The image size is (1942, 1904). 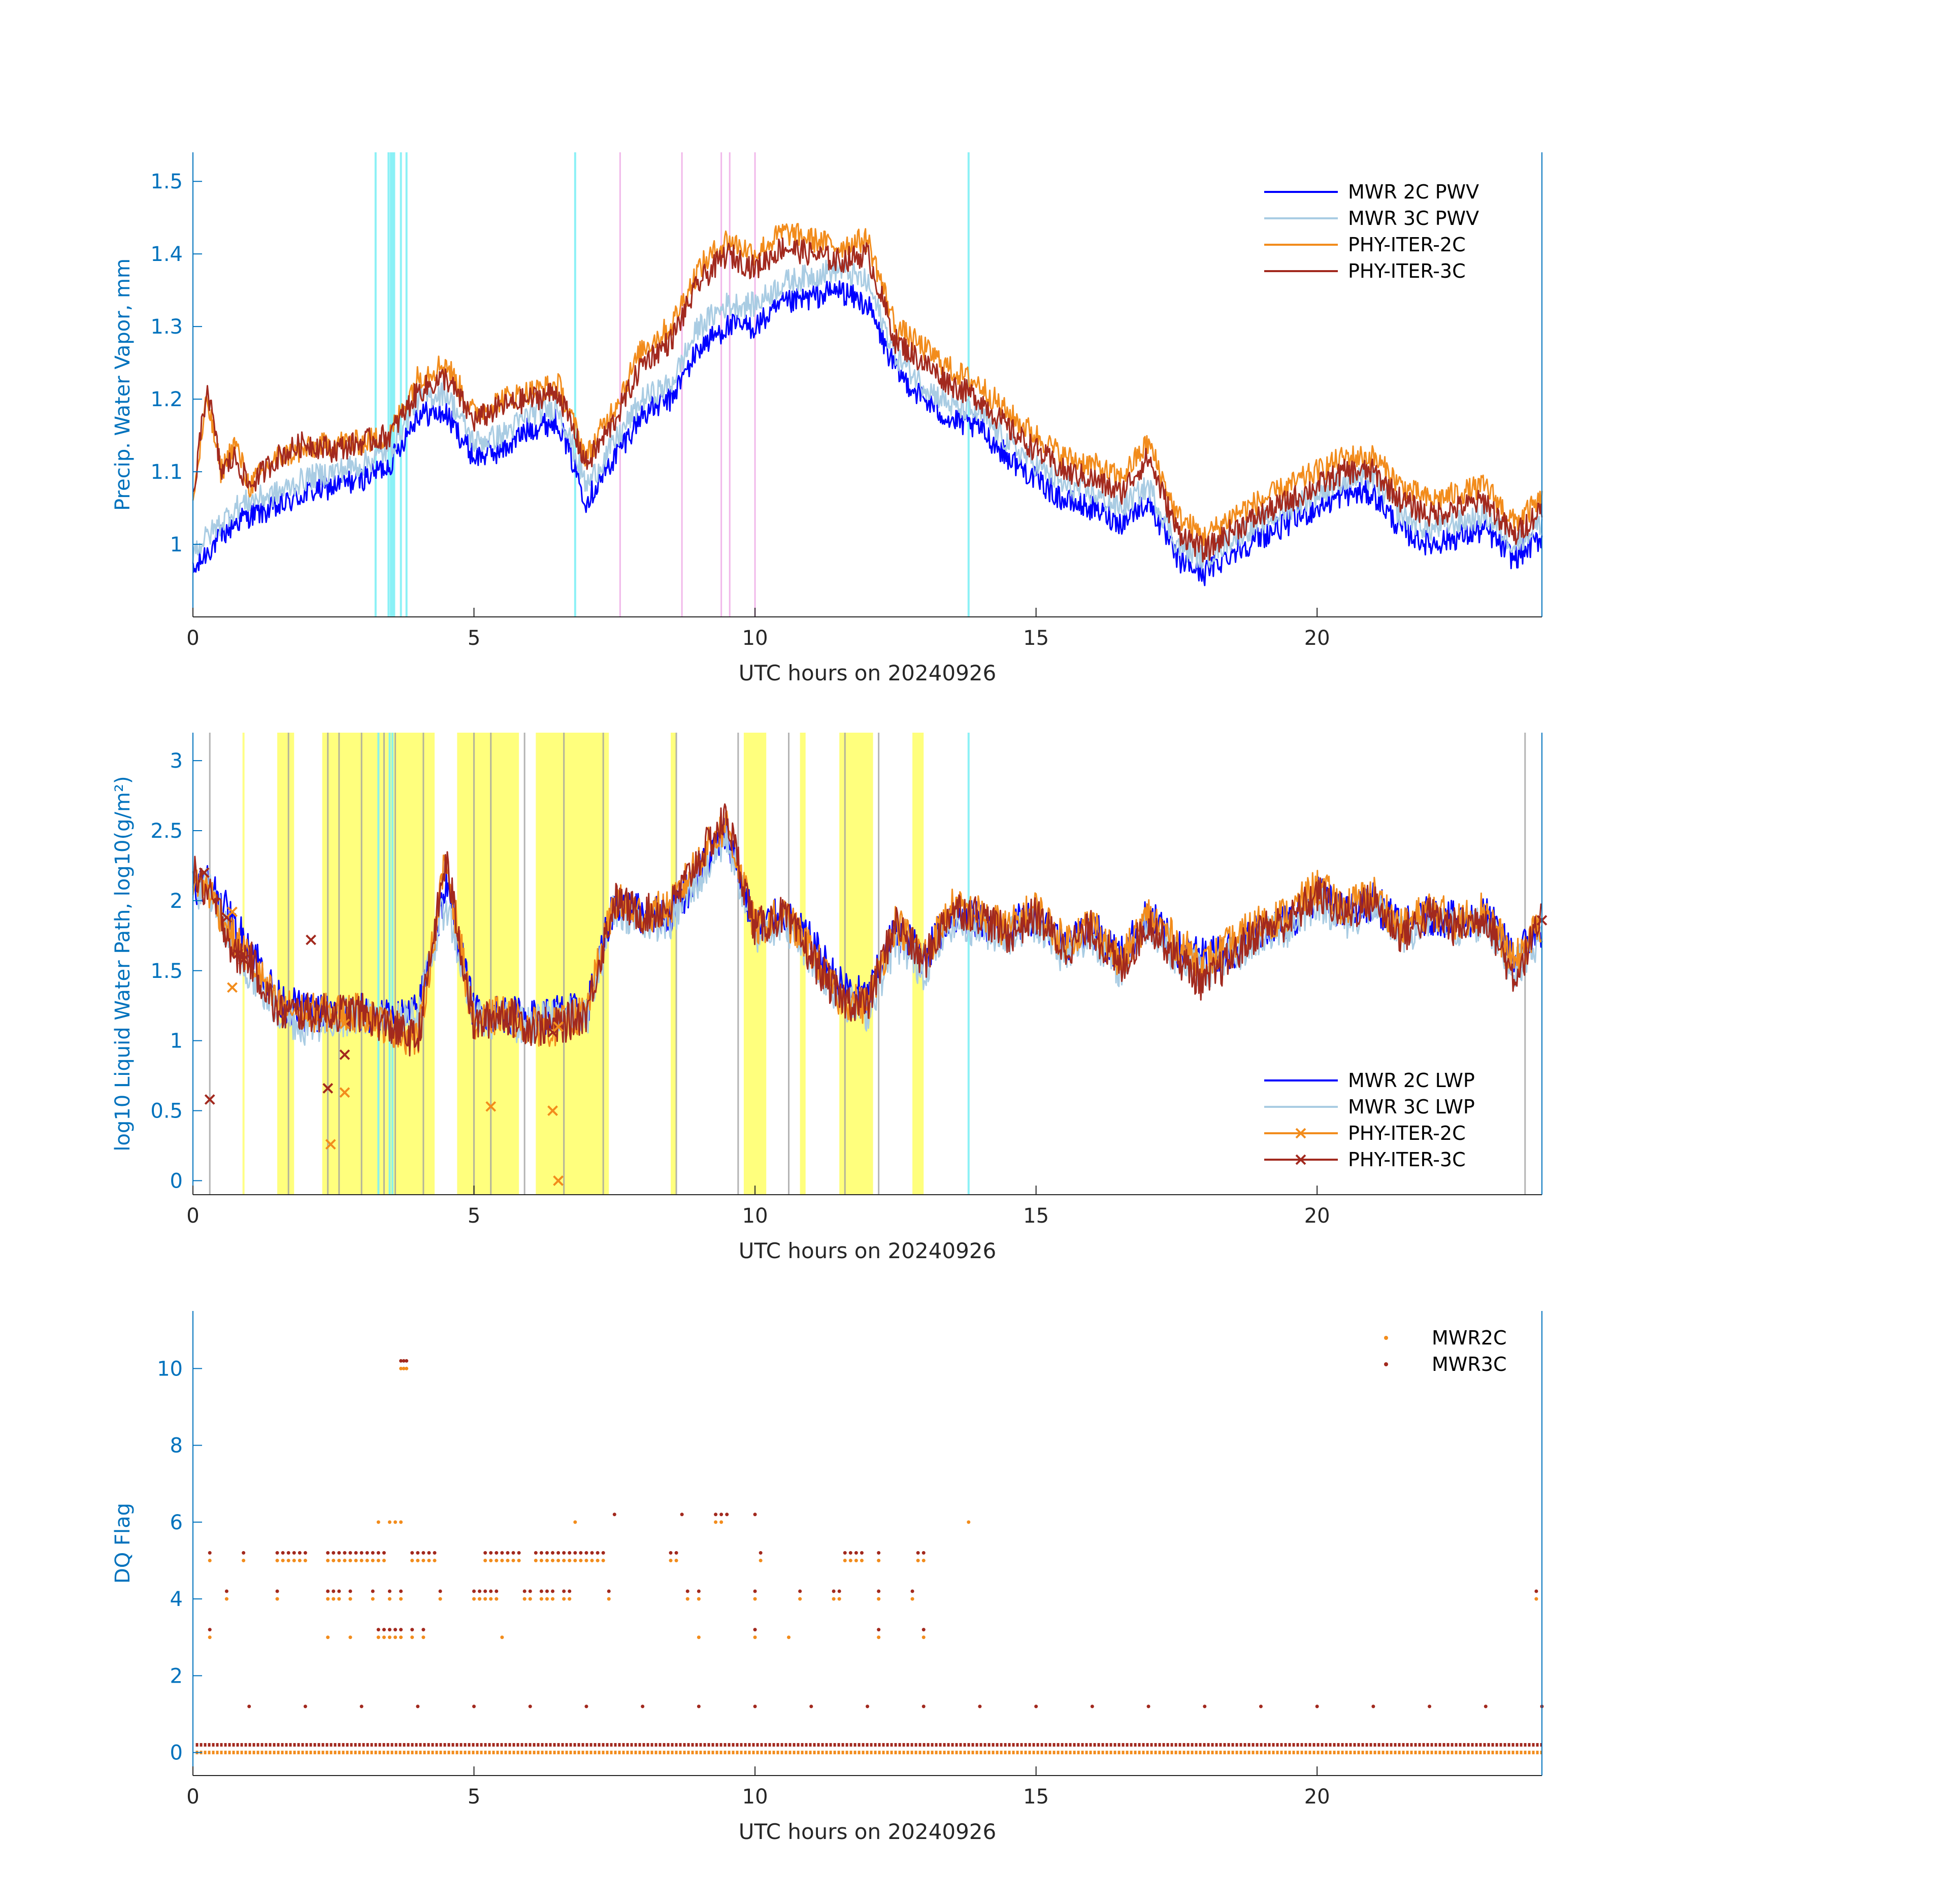 I want to click on dq-y-tick-label: 8, so click(x=176, y=1446).